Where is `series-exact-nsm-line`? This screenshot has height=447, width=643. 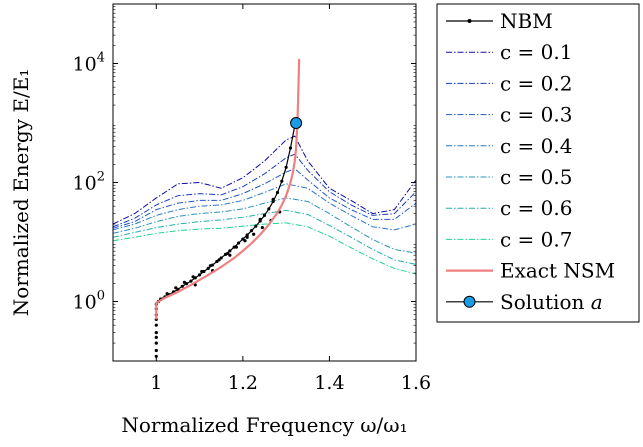
series-exact-nsm-line is located at coordinates (228, 189).